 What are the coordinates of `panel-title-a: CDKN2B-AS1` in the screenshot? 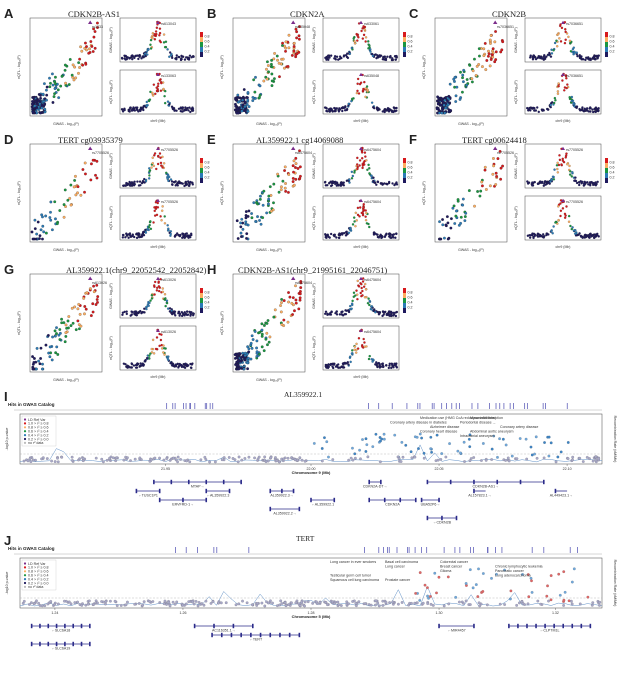 It's located at (94, 14).